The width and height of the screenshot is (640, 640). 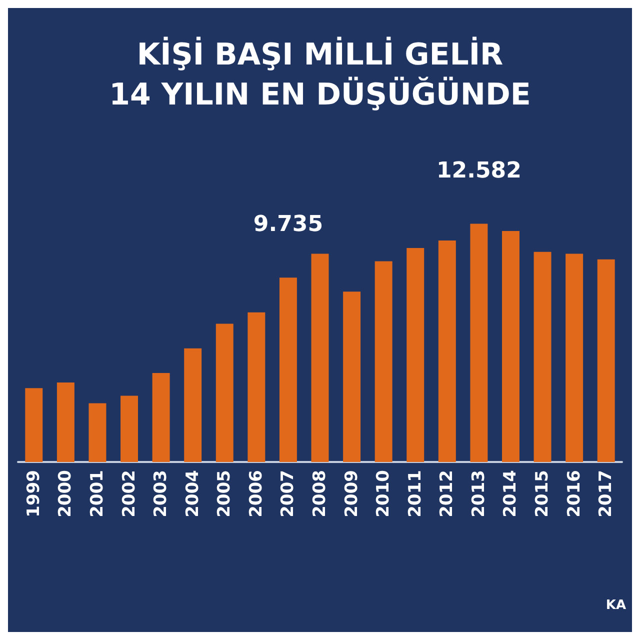 What do you see at coordinates (478, 494) in the screenshot?
I see `x-tick-label: 2013` at bounding box center [478, 494].